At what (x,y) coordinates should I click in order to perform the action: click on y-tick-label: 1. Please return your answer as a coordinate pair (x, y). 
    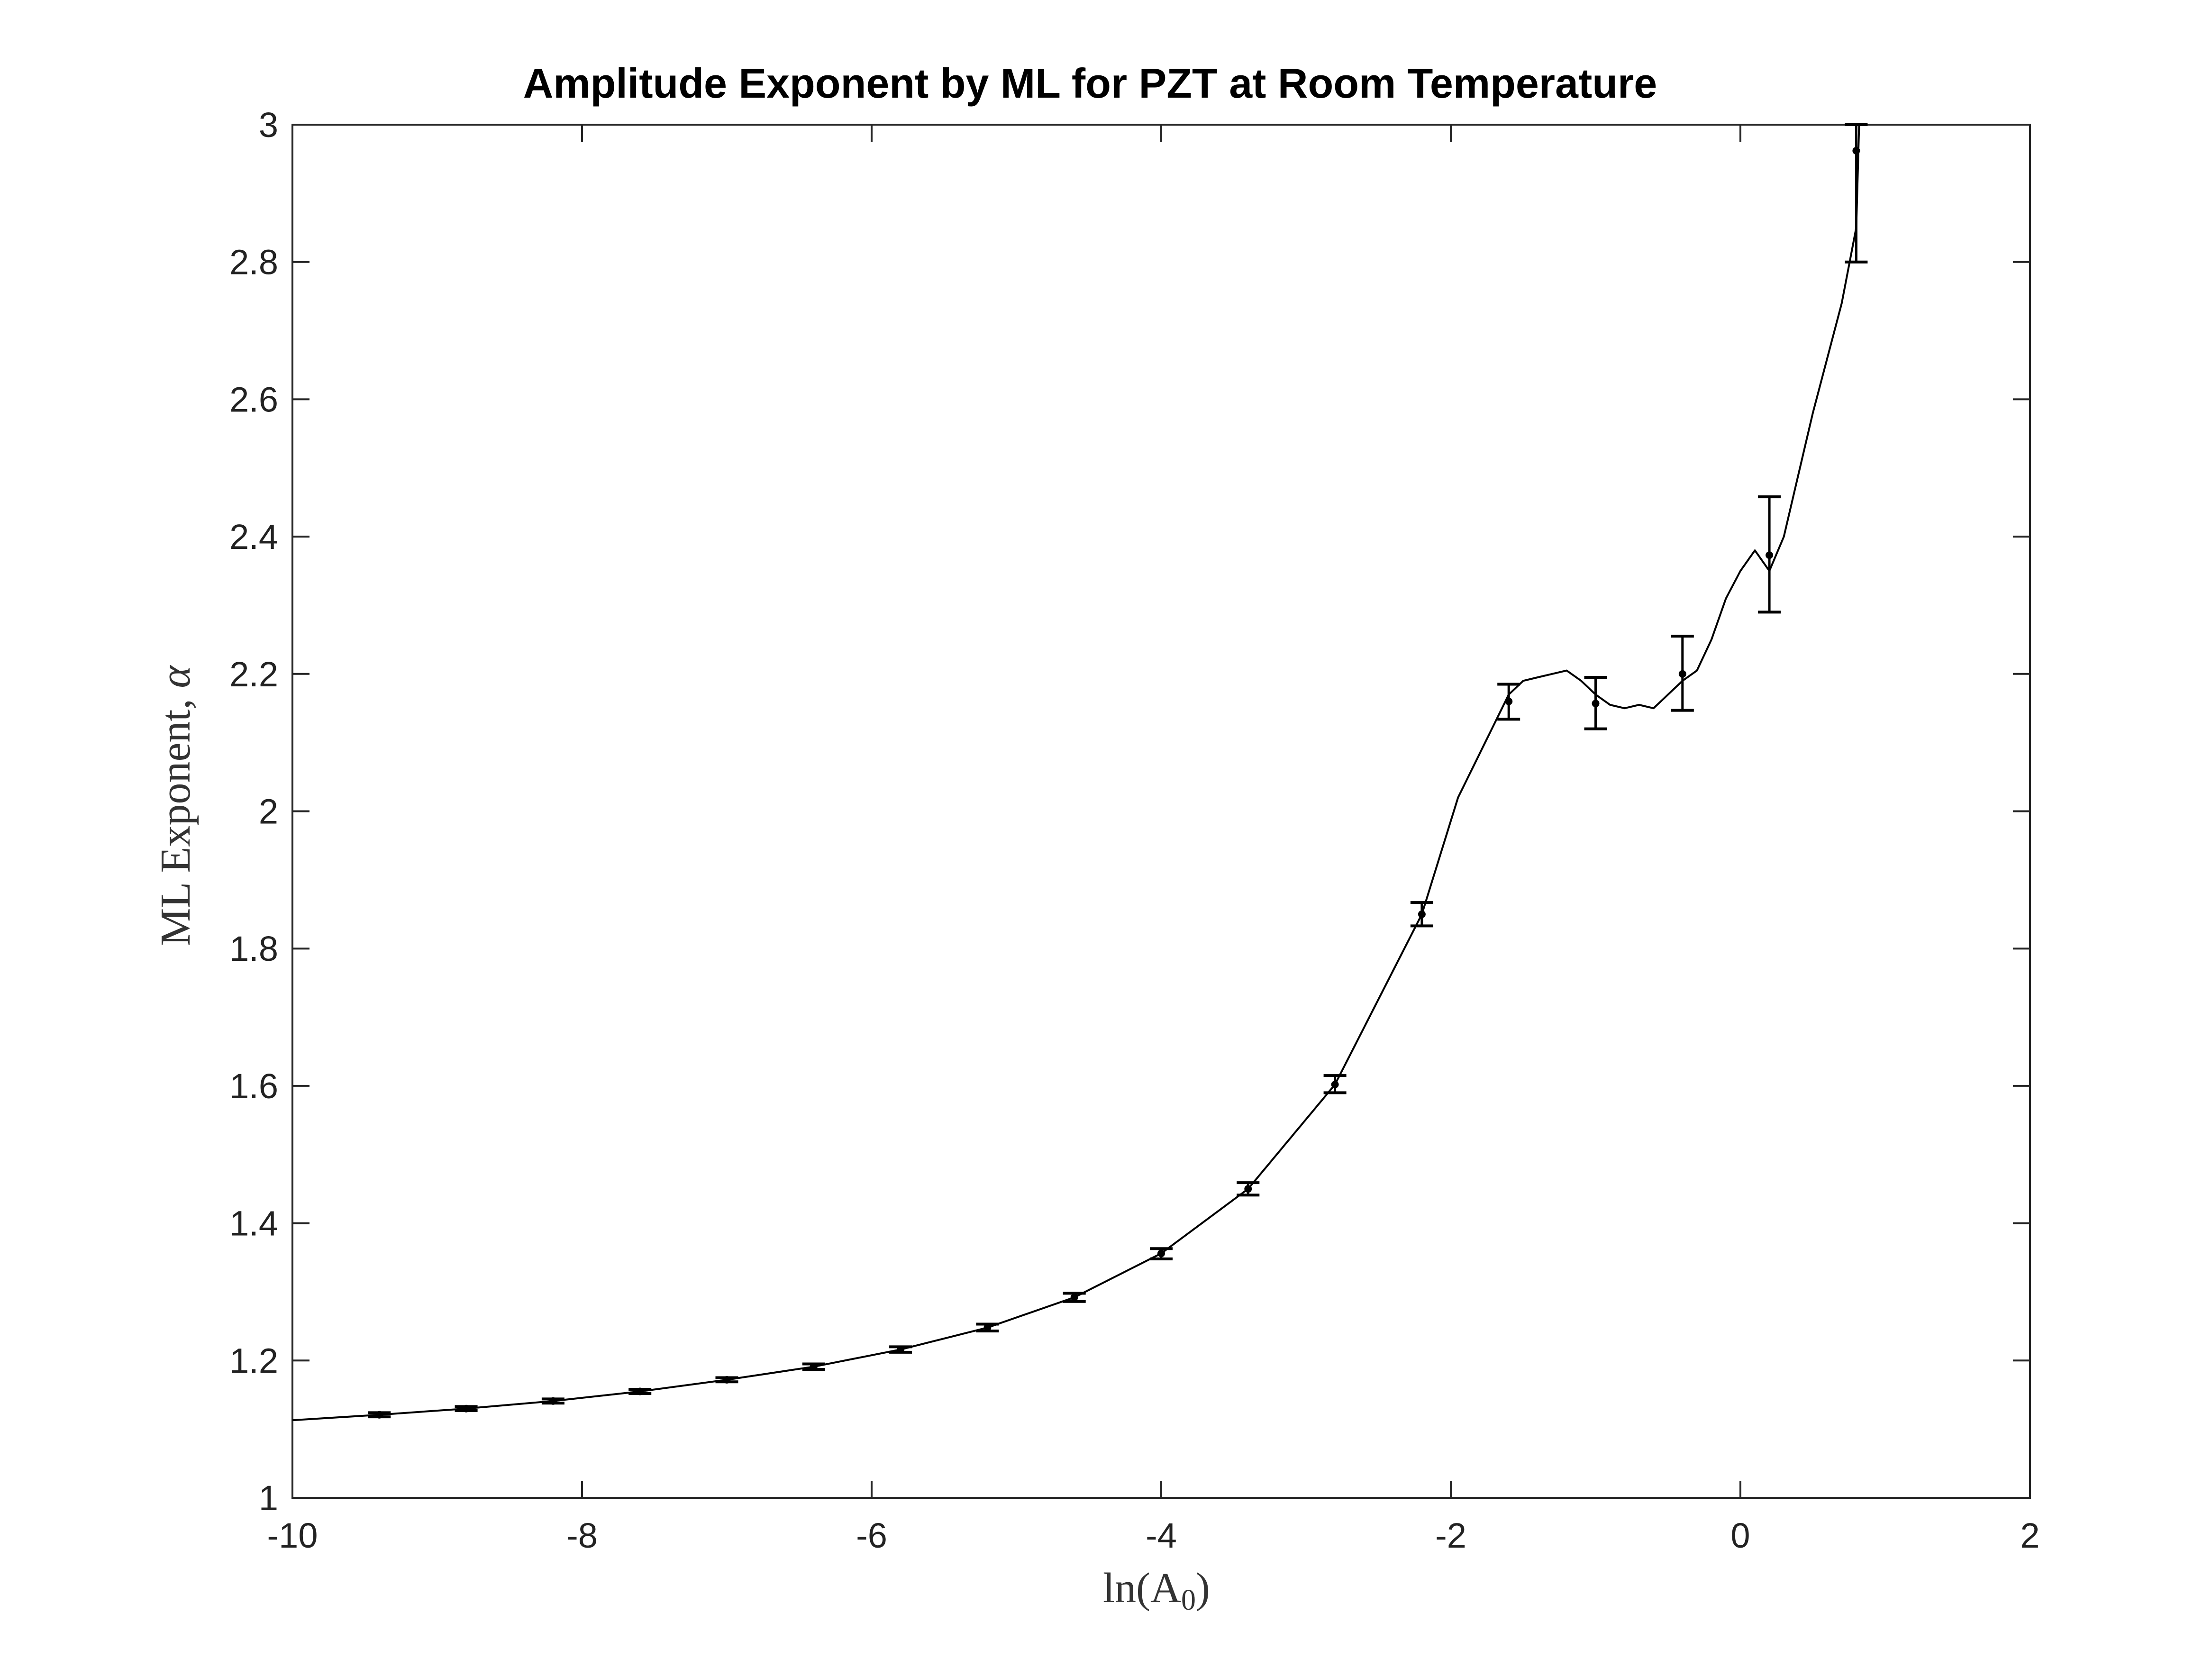
    Looking at the image, I should click on (268, 1498).